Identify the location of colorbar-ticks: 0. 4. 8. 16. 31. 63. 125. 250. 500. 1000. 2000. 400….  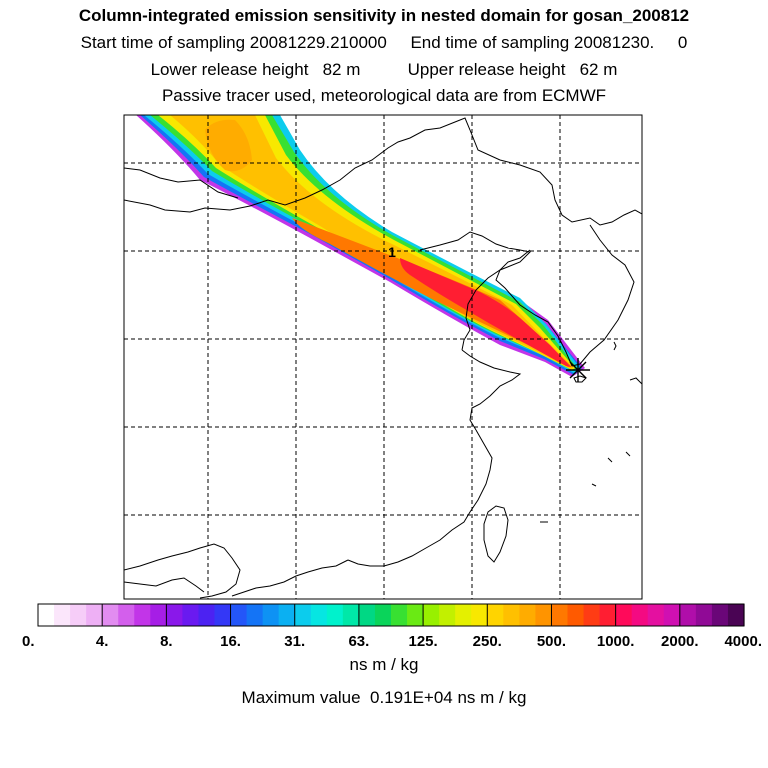
(392, 627).